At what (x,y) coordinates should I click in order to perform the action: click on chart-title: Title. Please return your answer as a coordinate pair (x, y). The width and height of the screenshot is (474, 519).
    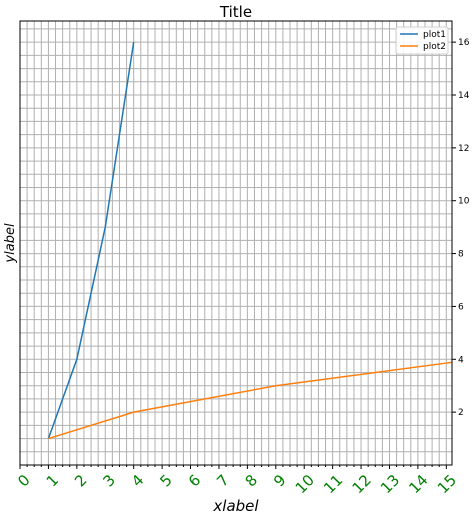
    Looking at the image, I should click on (235, 12).